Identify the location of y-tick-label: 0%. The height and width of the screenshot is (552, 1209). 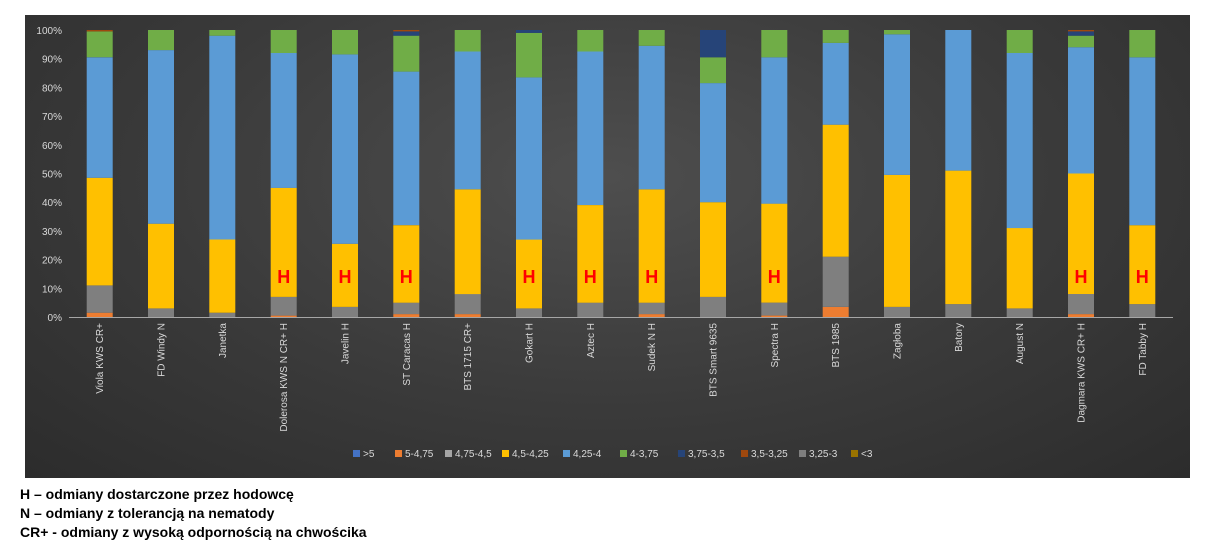
(55, 318).